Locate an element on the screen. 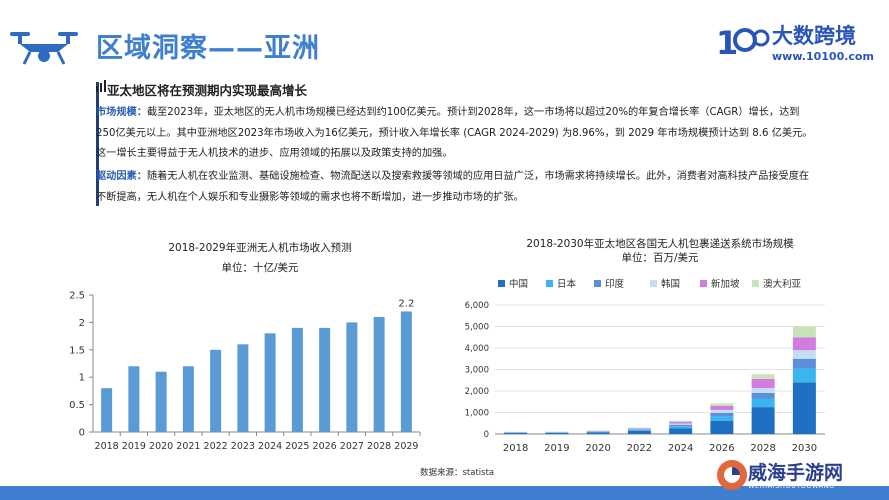 The width and height of the screenshot is (889, 500). chart1-y-tick-label: 0 is located at coordinates (82, 433).